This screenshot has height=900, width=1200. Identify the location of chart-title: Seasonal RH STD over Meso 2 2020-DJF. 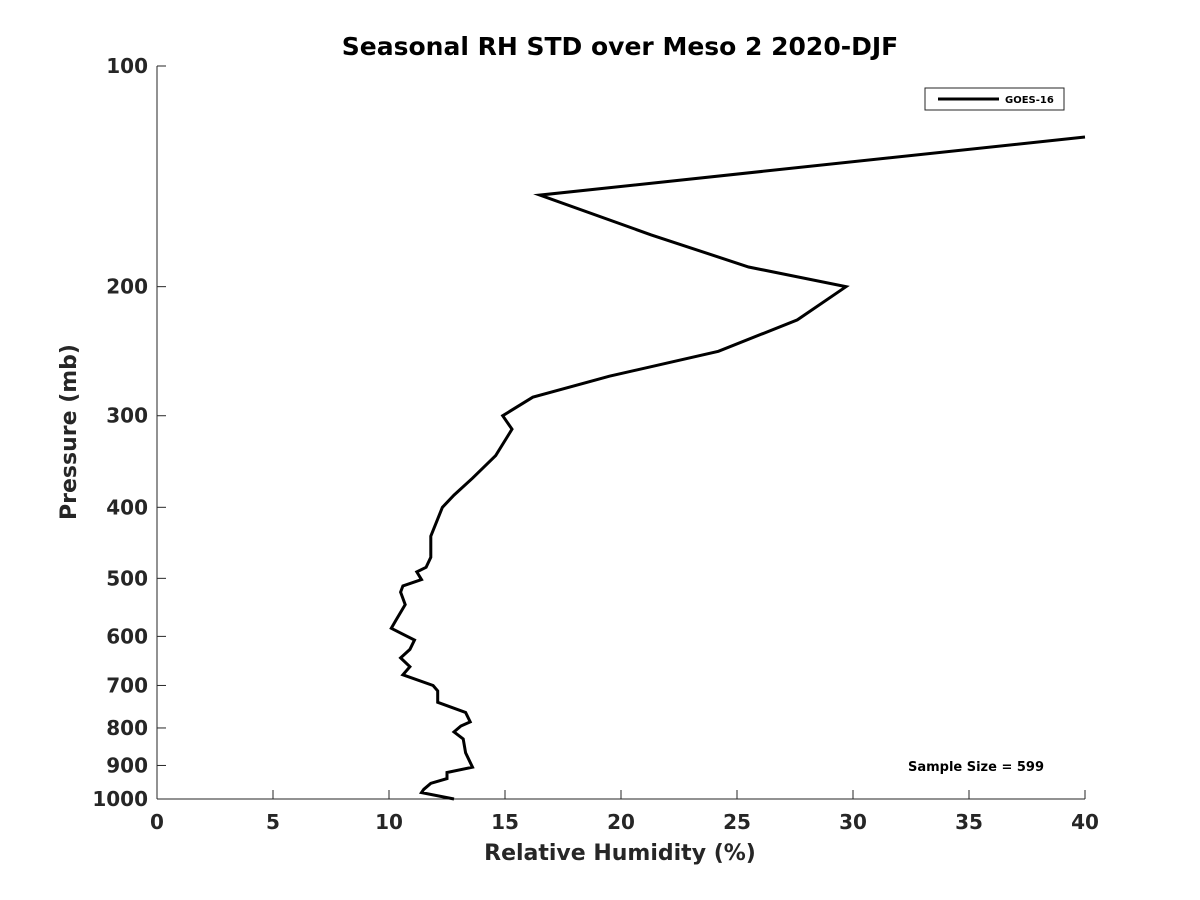
(620, 46).